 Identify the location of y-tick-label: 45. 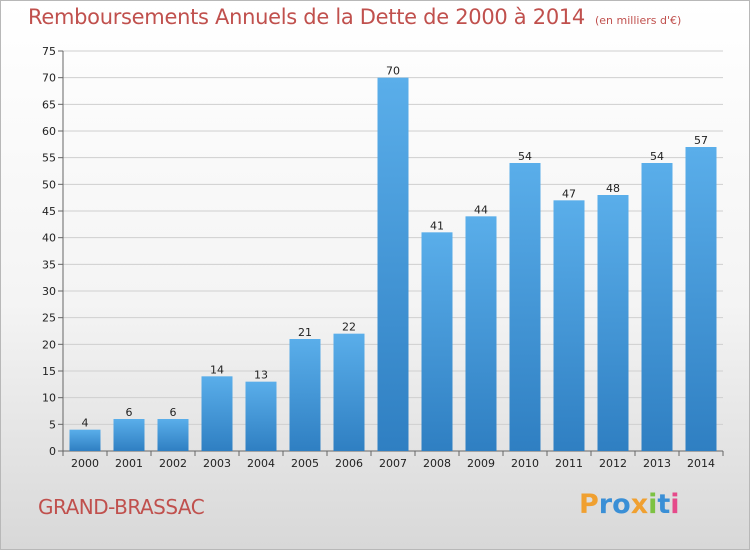
(49, 211).